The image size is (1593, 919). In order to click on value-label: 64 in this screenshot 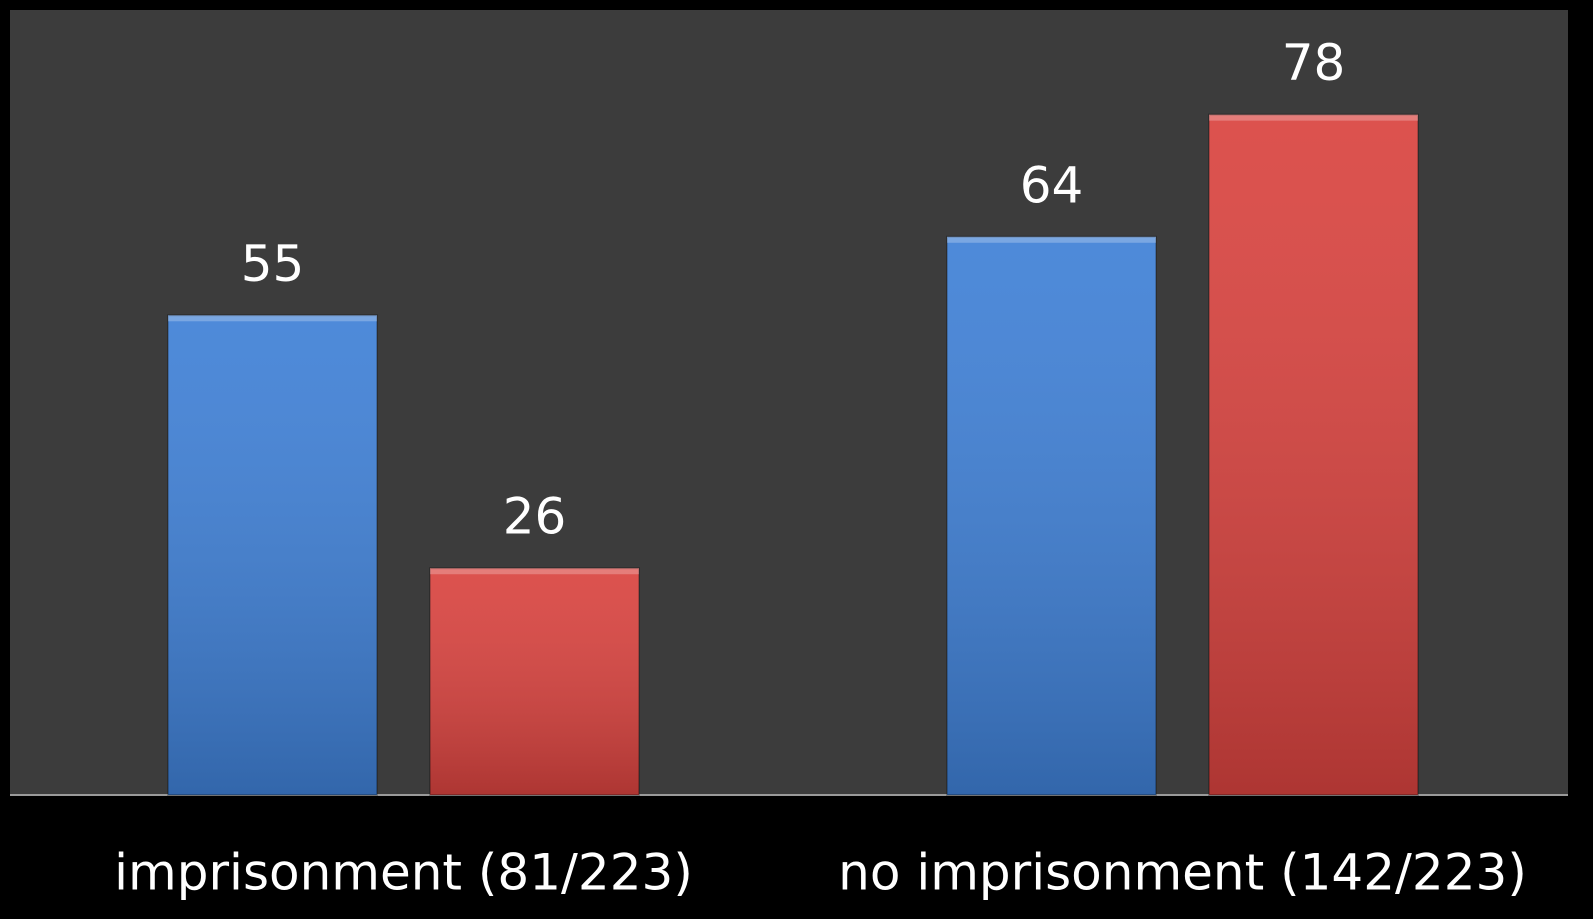, I will do `click(1052, 185)`.